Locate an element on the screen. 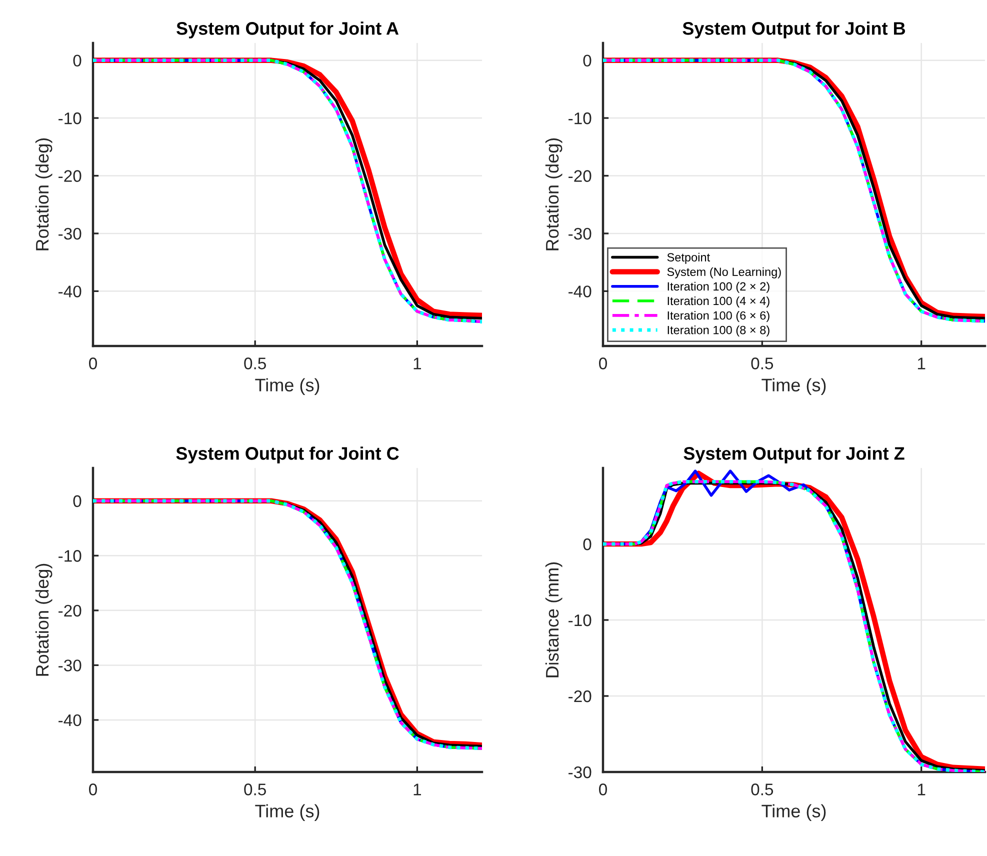  legend-label: Setpoint is located at coordinates (688, 258).